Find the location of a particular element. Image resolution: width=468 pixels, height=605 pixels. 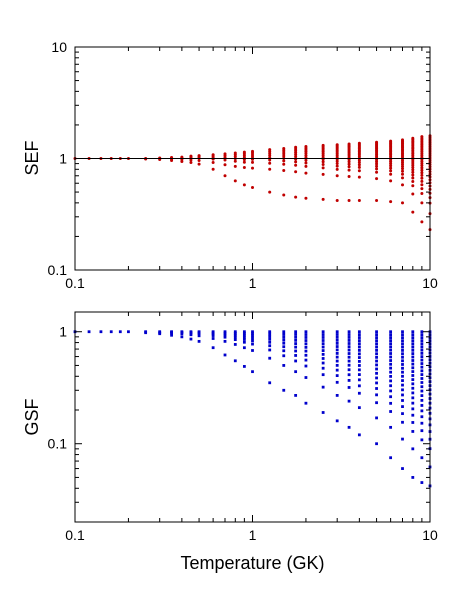

x-axis-label: Temperature (GK) is located at coordinates (252, 563).